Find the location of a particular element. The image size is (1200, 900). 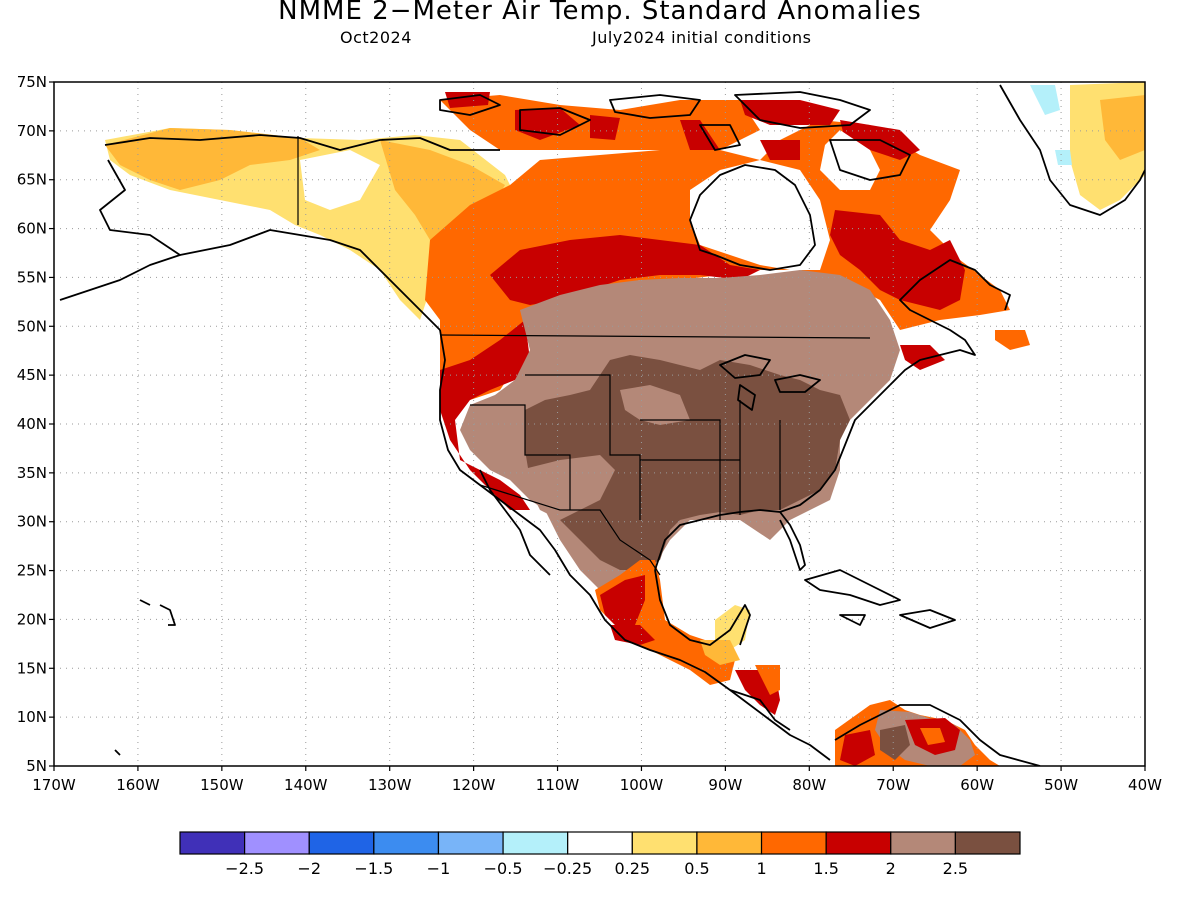

colorbar-labels: −2.5 −2 −1.5 −1 −0.5 −0.25 0.25 0.5 1 1.5 2 2.5 is located at coordinates (596, 868).